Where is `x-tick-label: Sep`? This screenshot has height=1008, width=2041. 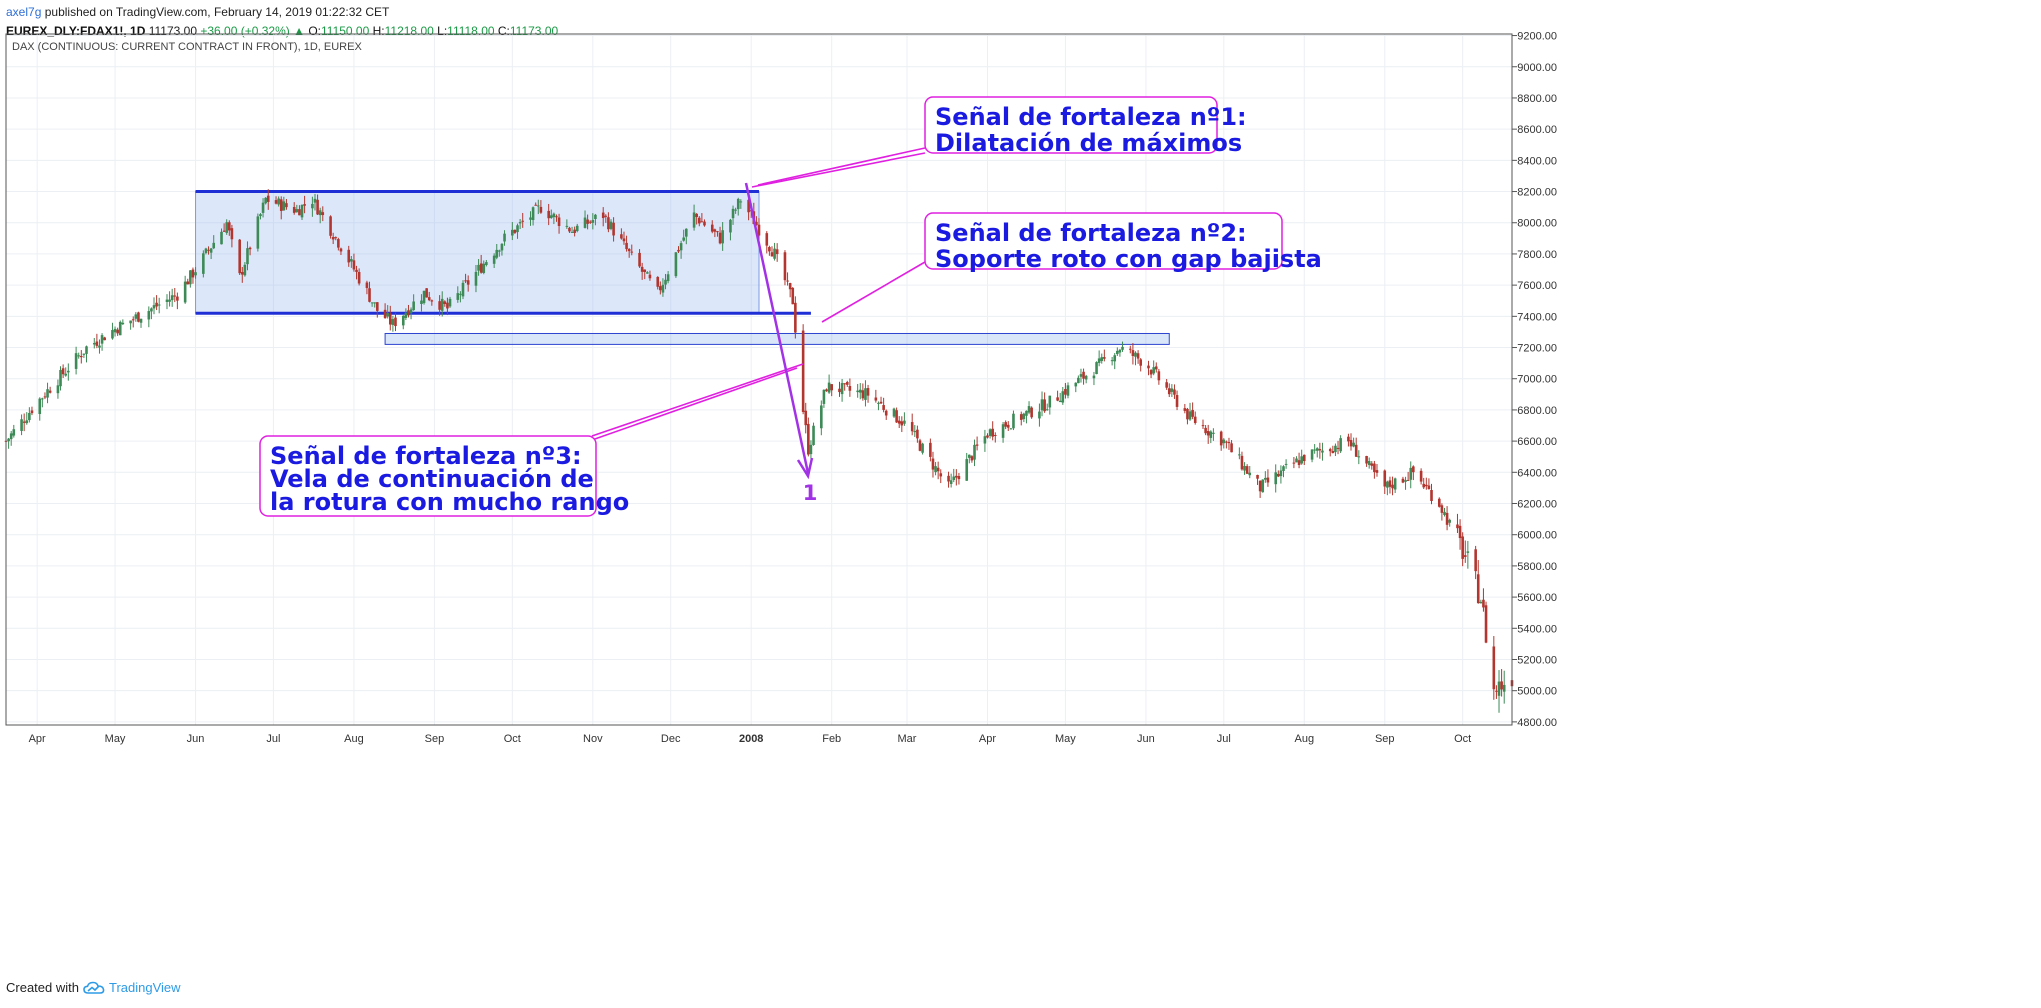
x-tick-label: Sep is located at coordinates (435, 739).